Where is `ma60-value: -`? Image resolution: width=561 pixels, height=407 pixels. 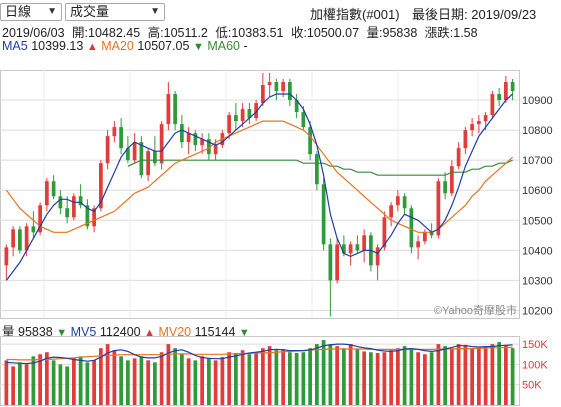 ma60-value: - is located at coordinates (245, 46).